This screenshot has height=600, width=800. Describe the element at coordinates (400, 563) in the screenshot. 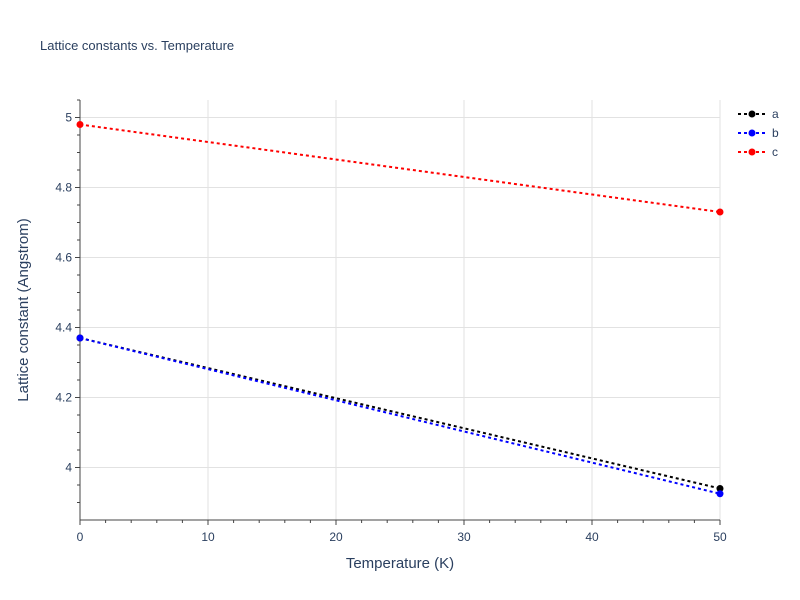

I see `x-axis-title: Temperature (K)` at that location.